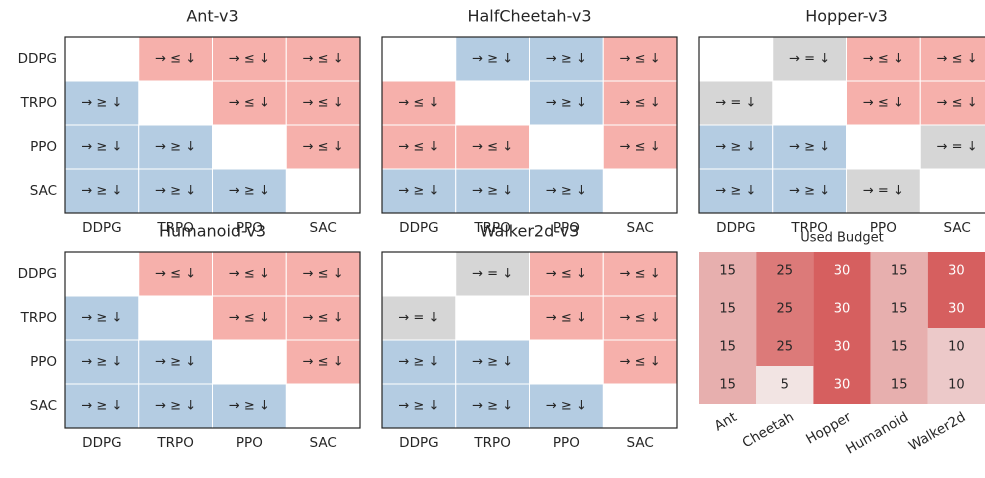  What do you see at coordinates (43, 147) in the screenshot?
I see `row-label: PPO` at bounding box center [43, 147].